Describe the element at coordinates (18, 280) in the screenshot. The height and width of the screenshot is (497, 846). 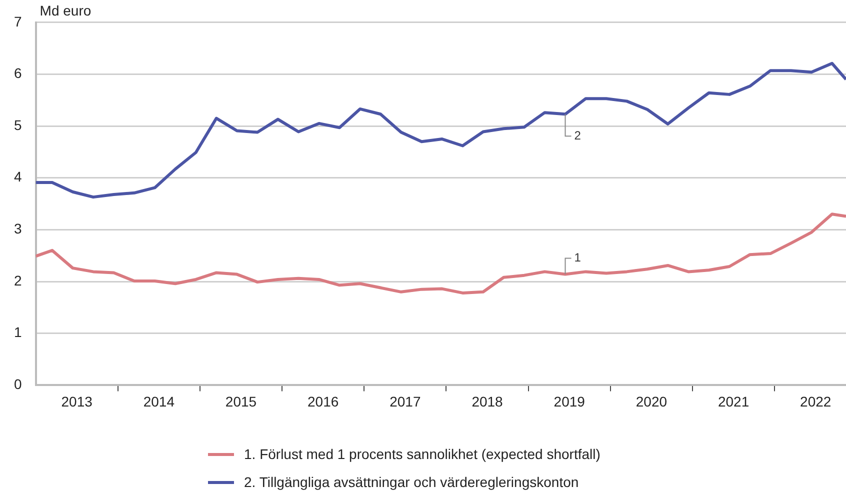
I see `y-tick-label: 2` at that location.